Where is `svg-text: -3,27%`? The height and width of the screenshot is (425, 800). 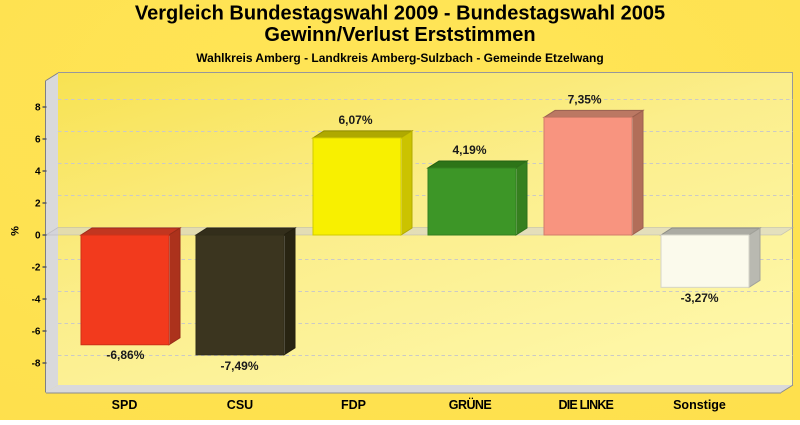
svg-text: -3,27% is located at coordinates (700, 298).